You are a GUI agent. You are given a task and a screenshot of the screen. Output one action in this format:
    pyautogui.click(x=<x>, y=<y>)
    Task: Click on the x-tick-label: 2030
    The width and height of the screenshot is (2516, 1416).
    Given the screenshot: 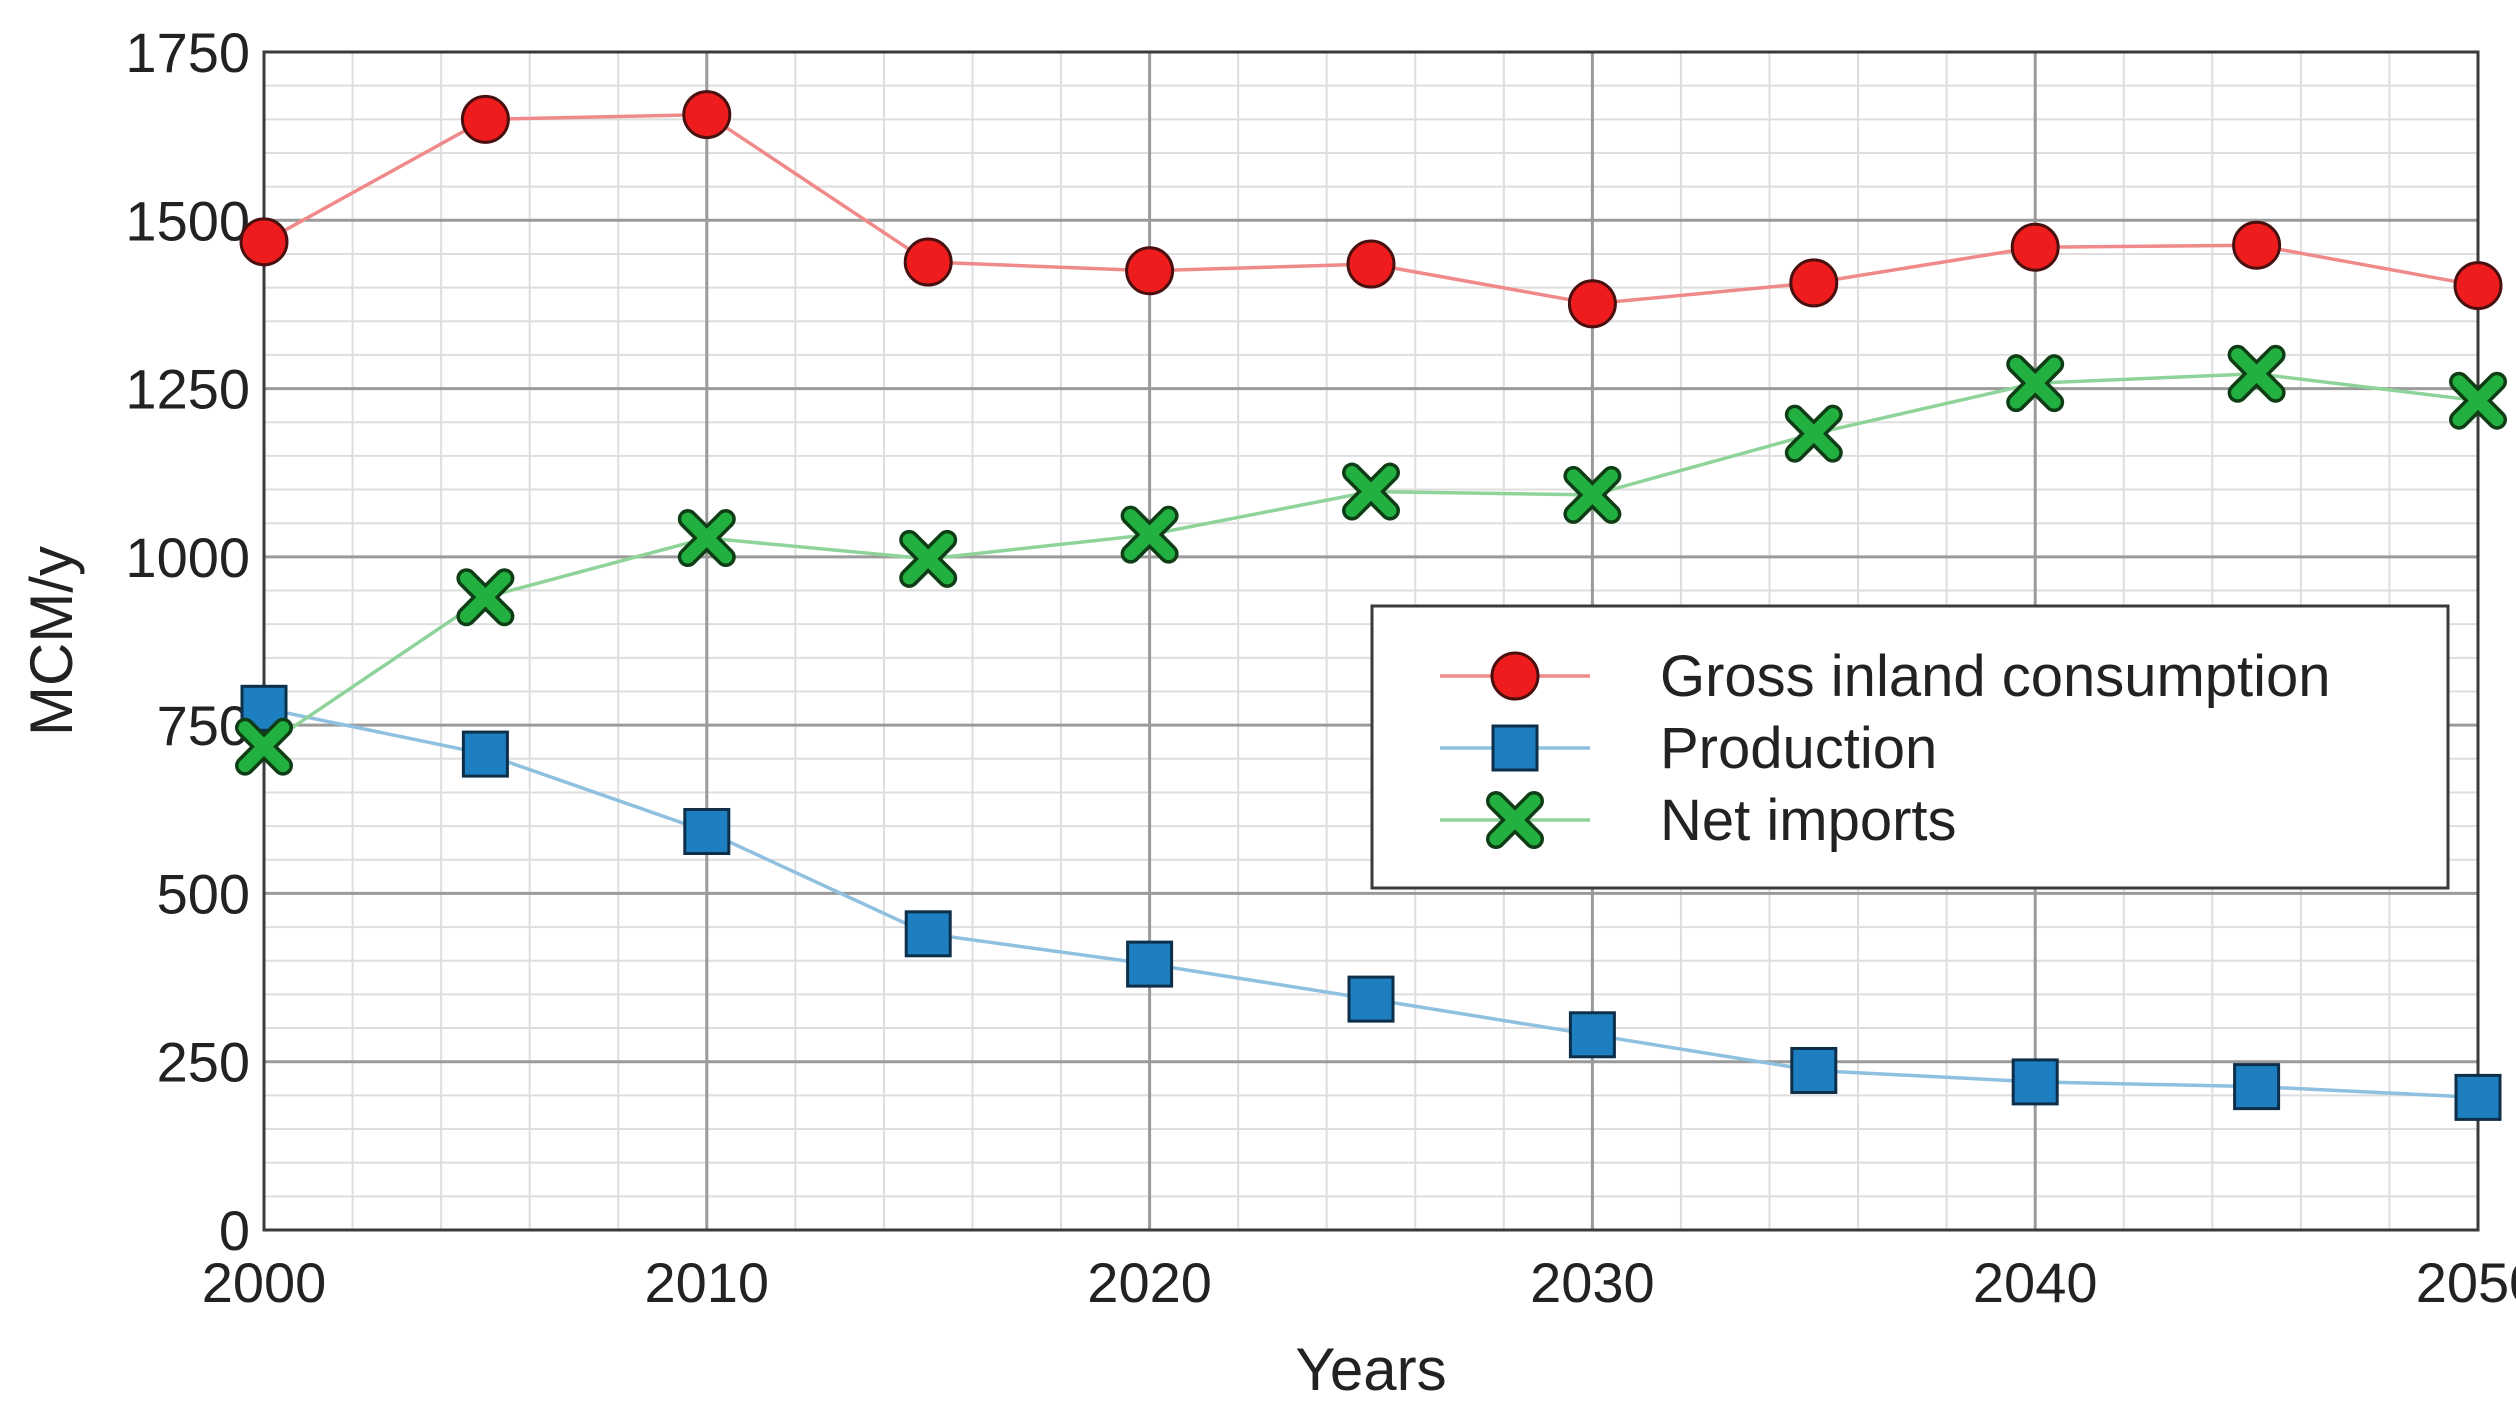 What is the action you would take?
    pyautogui.click(x=1592, y=1282)
    